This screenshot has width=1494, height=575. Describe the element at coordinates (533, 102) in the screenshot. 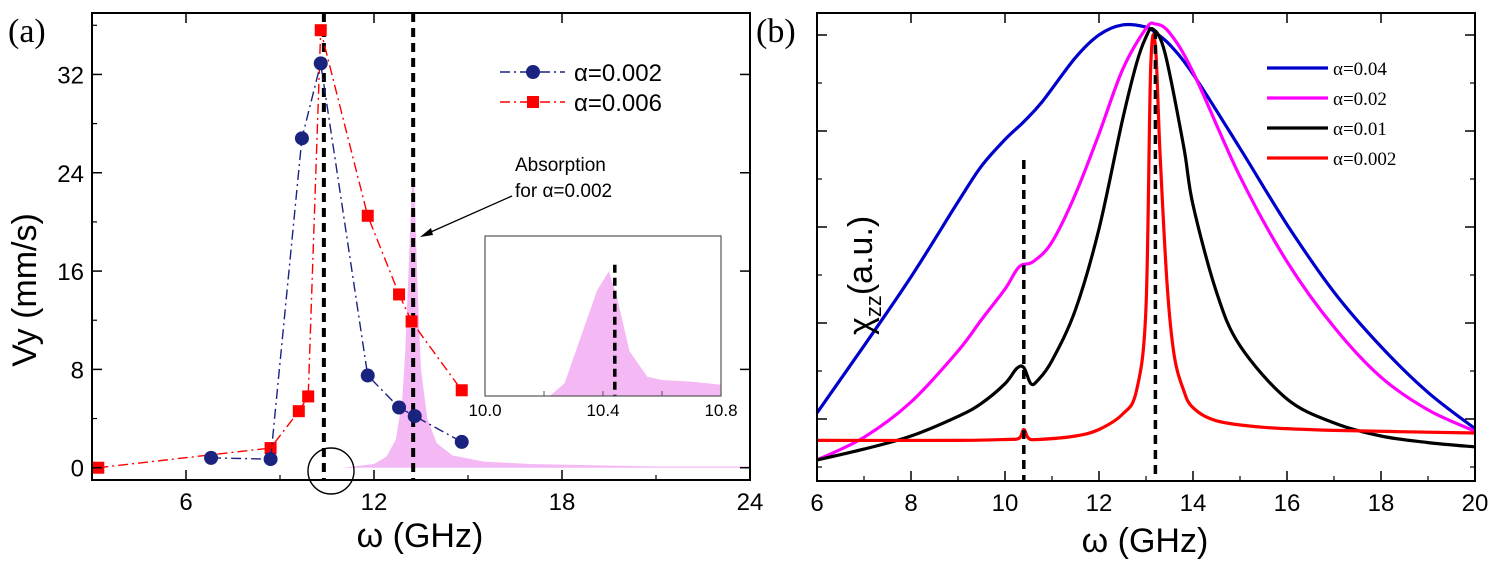

I see `legend-marker-a006` at that location.